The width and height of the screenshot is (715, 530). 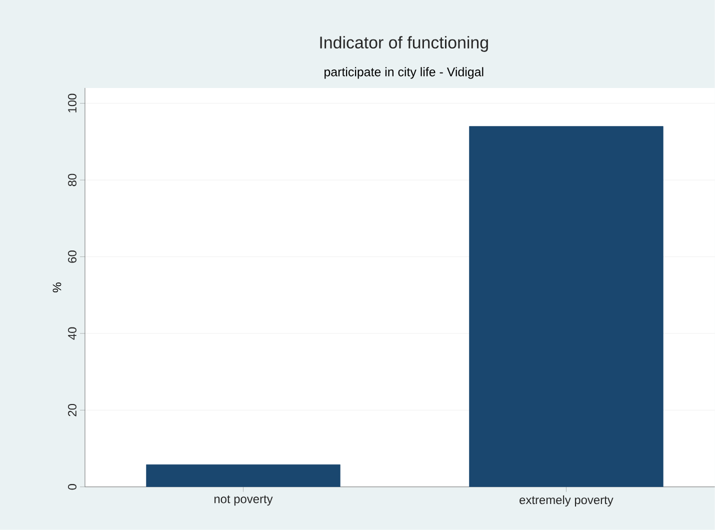 I want to click on x-tick-label: not poverty, so click(x=243, y=500).